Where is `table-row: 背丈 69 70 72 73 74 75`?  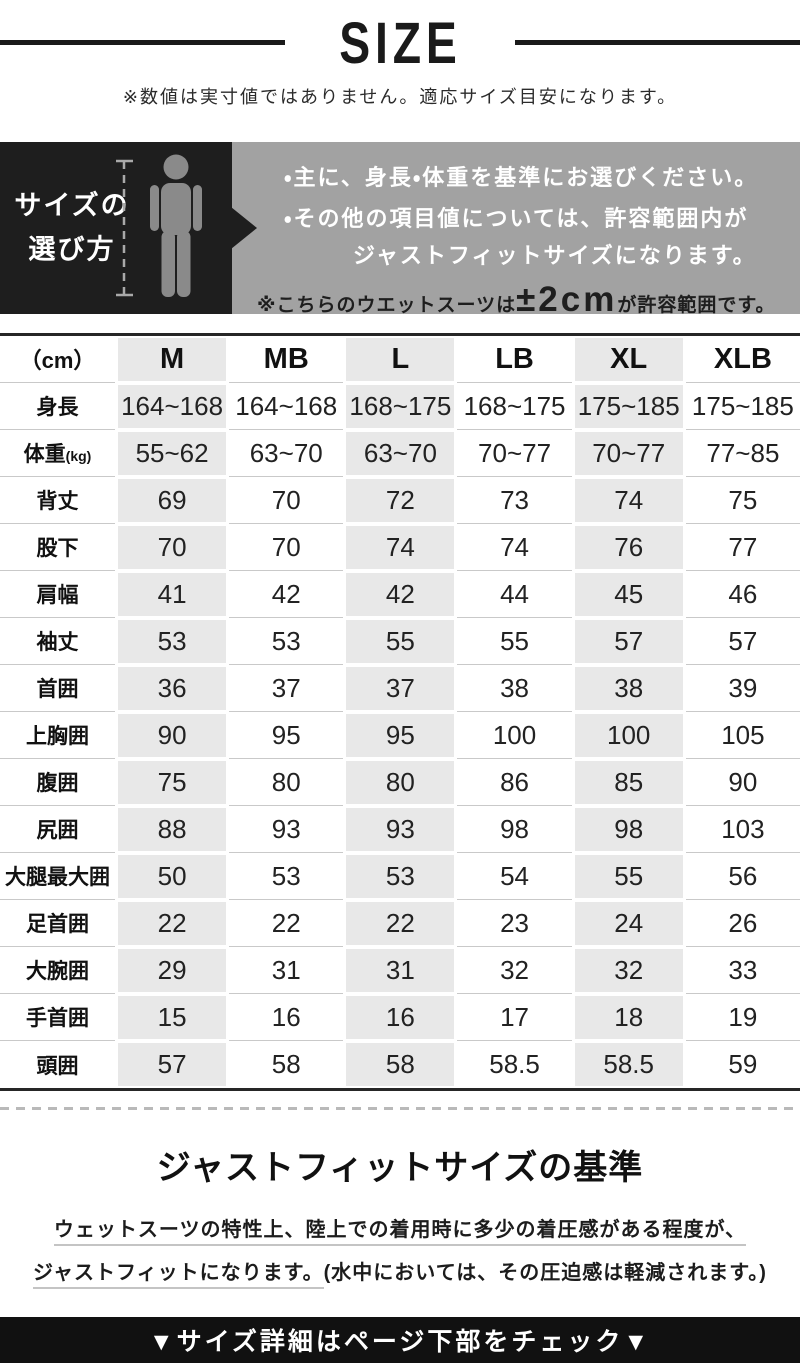 table-row: 背丈 69 70 72 73 74 75 is located at coordinates (400, 500).